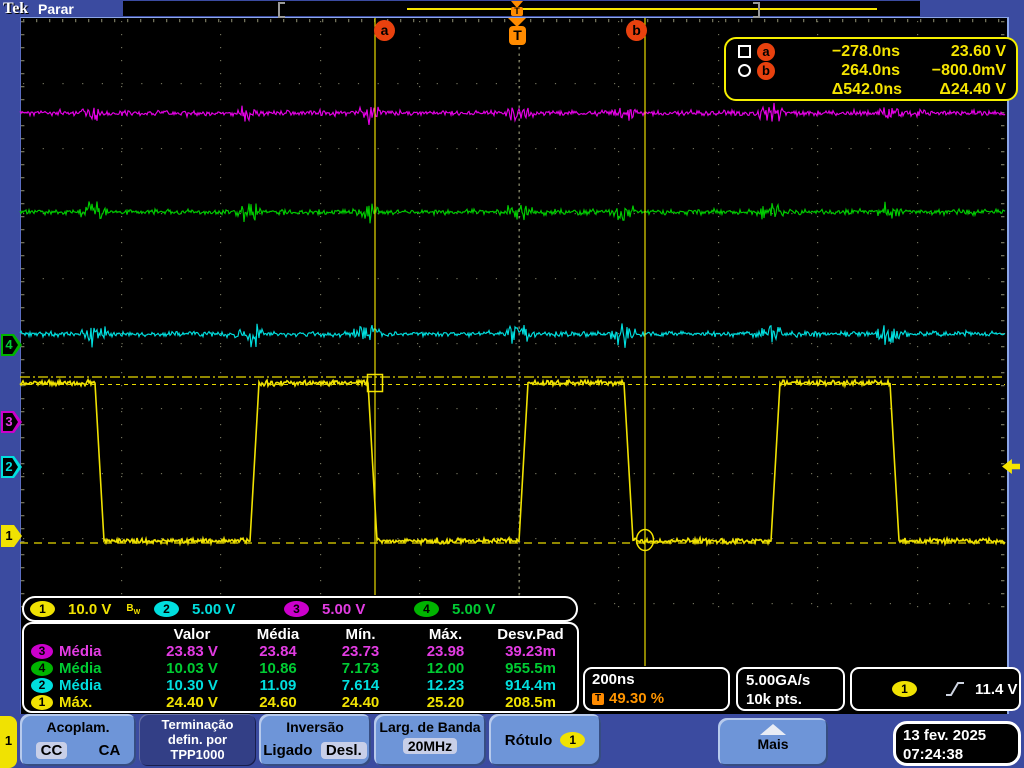 Image resolution: width=1024 pixels, height=768 pixels. What do you see at coordinates (636, 30) in the screenshot?
I see `cursor-b-badge: b` at bounding box center [636, 30].